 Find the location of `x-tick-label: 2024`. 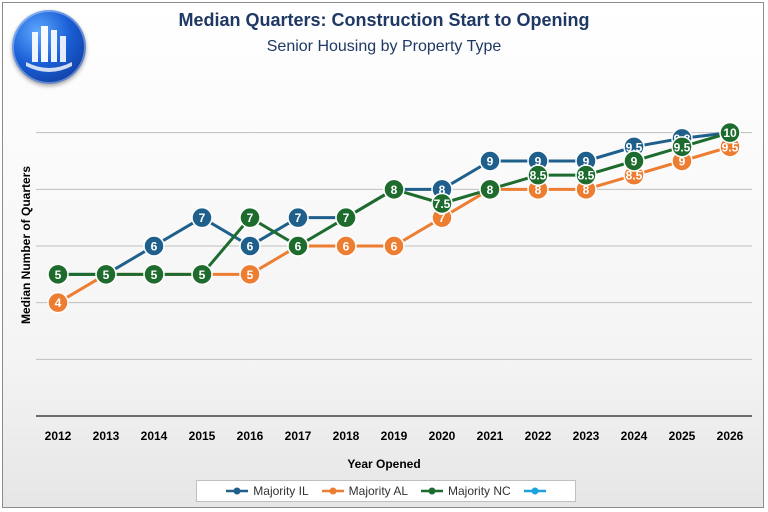

x-tick-label: 2024 is located at coordinates (634, 436).